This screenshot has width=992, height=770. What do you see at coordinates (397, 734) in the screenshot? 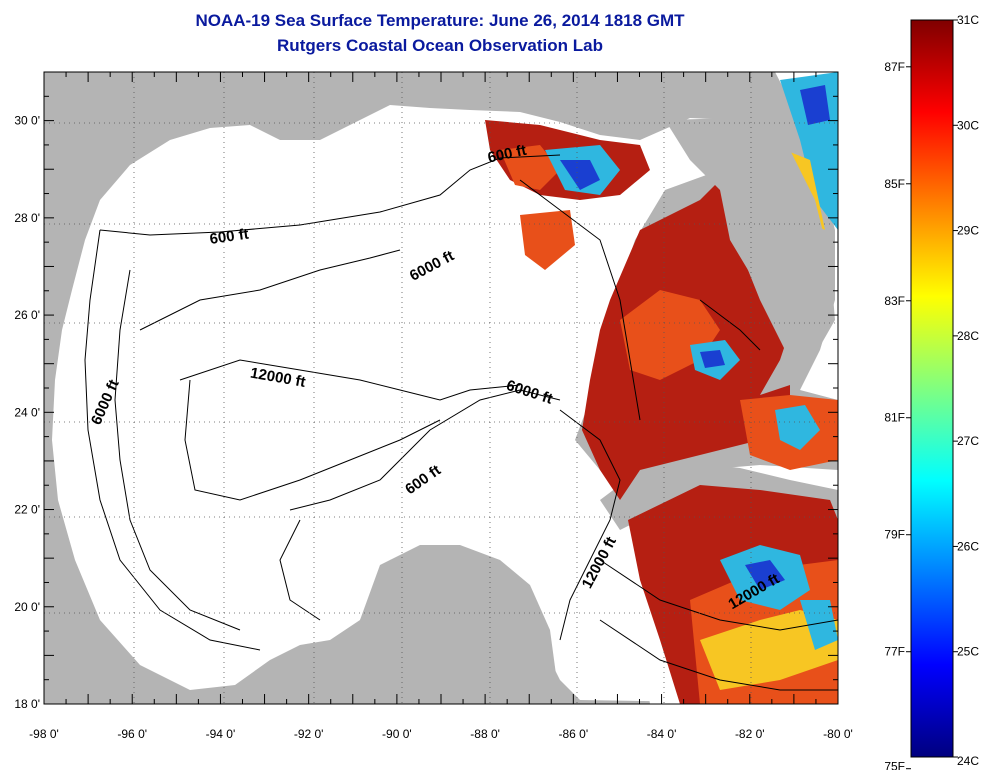
I see `x-tick-label: -90 0'` at bounding box center [397, 734].